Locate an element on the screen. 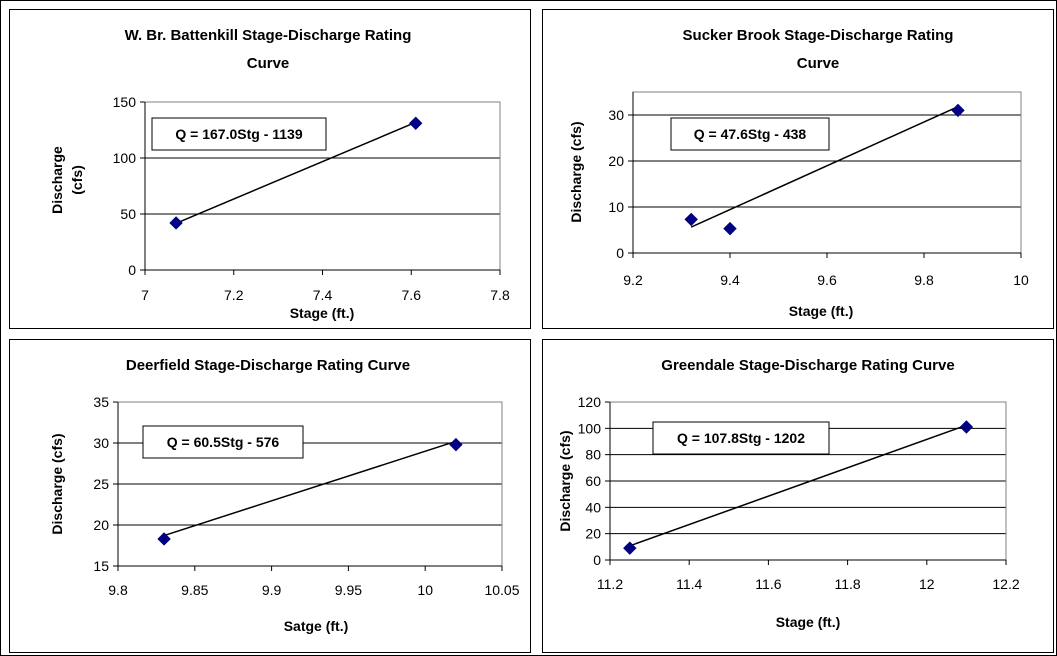  y-tick-label: 40 is located at coordinates (593, 507).